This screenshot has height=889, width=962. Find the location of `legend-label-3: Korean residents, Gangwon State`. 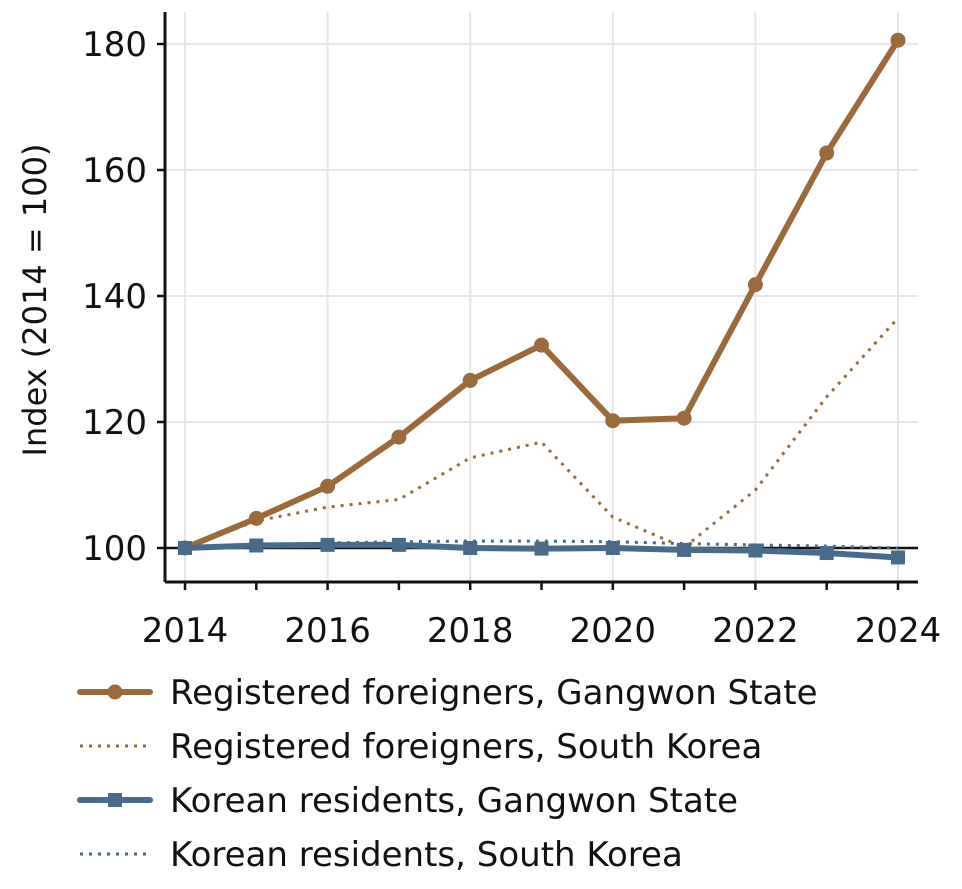

legend-label-3: Korean residents, Gangwon State is located at coordinates (454, 801).